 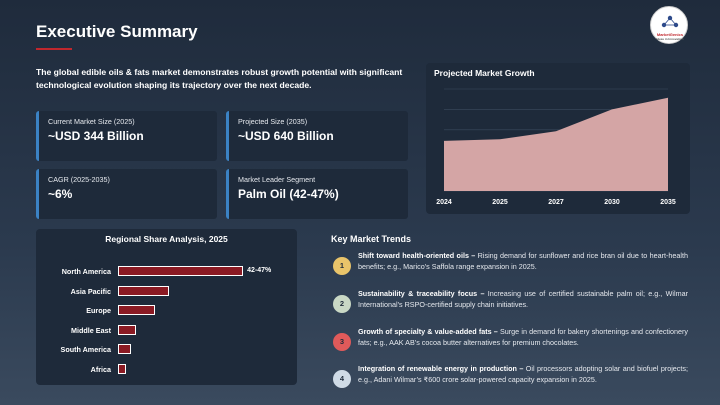 What do you see at coordinates (500, 202) in the screenshot?
I see `x-tick-label: 2025` at bounding box center [500, 202].